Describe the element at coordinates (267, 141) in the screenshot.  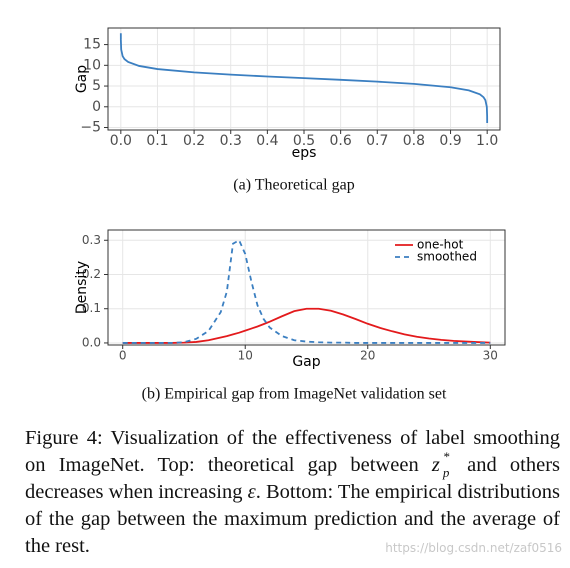
I see `x-tick-label: 0.4` at that location.